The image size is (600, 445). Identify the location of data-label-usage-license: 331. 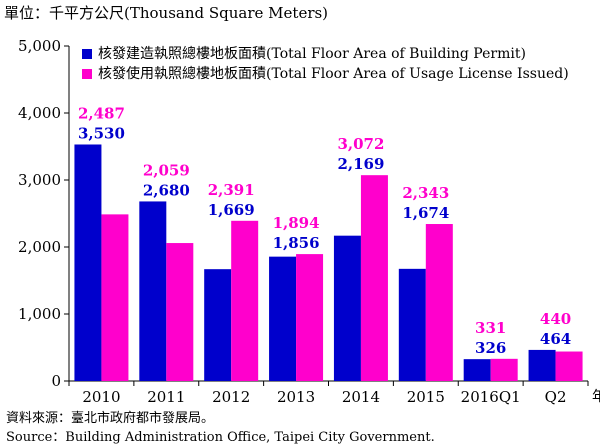
(490, 328).